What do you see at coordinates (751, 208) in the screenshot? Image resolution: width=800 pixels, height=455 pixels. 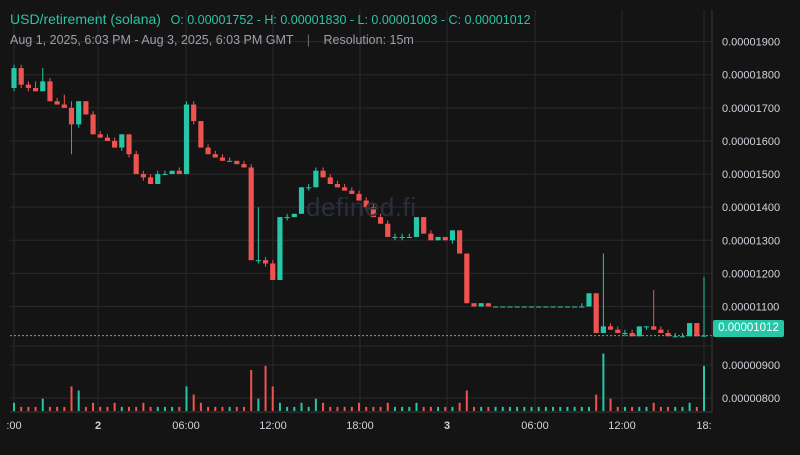 I see `price-tick-label: 0.00001400` at bounding box center [751, 208].